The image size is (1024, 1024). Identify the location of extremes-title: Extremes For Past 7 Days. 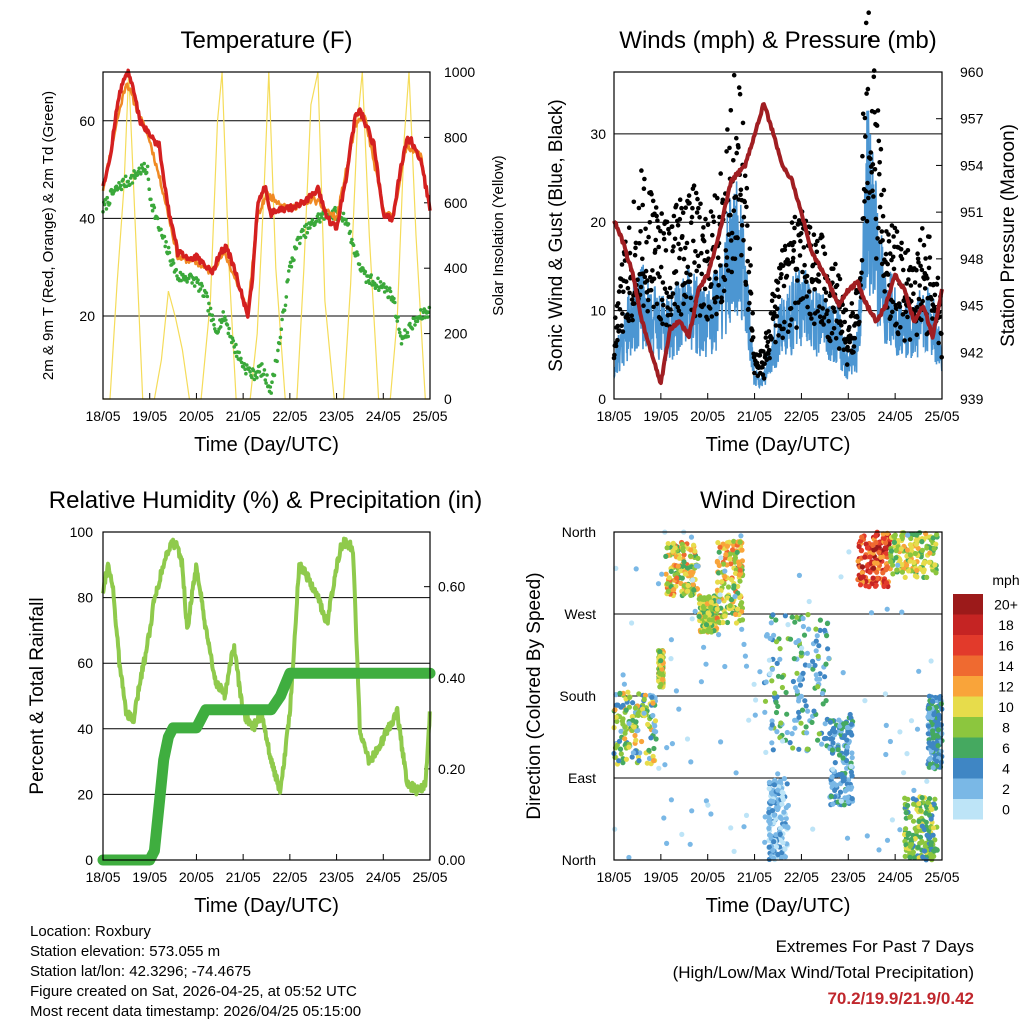
(874, 946).